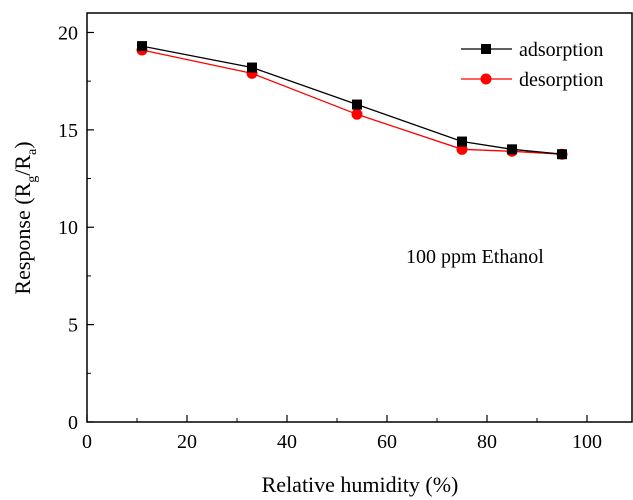  Describe the element at coordinates (73, 326) in the screenshot. I see `y-tick-label: 5` at that location.